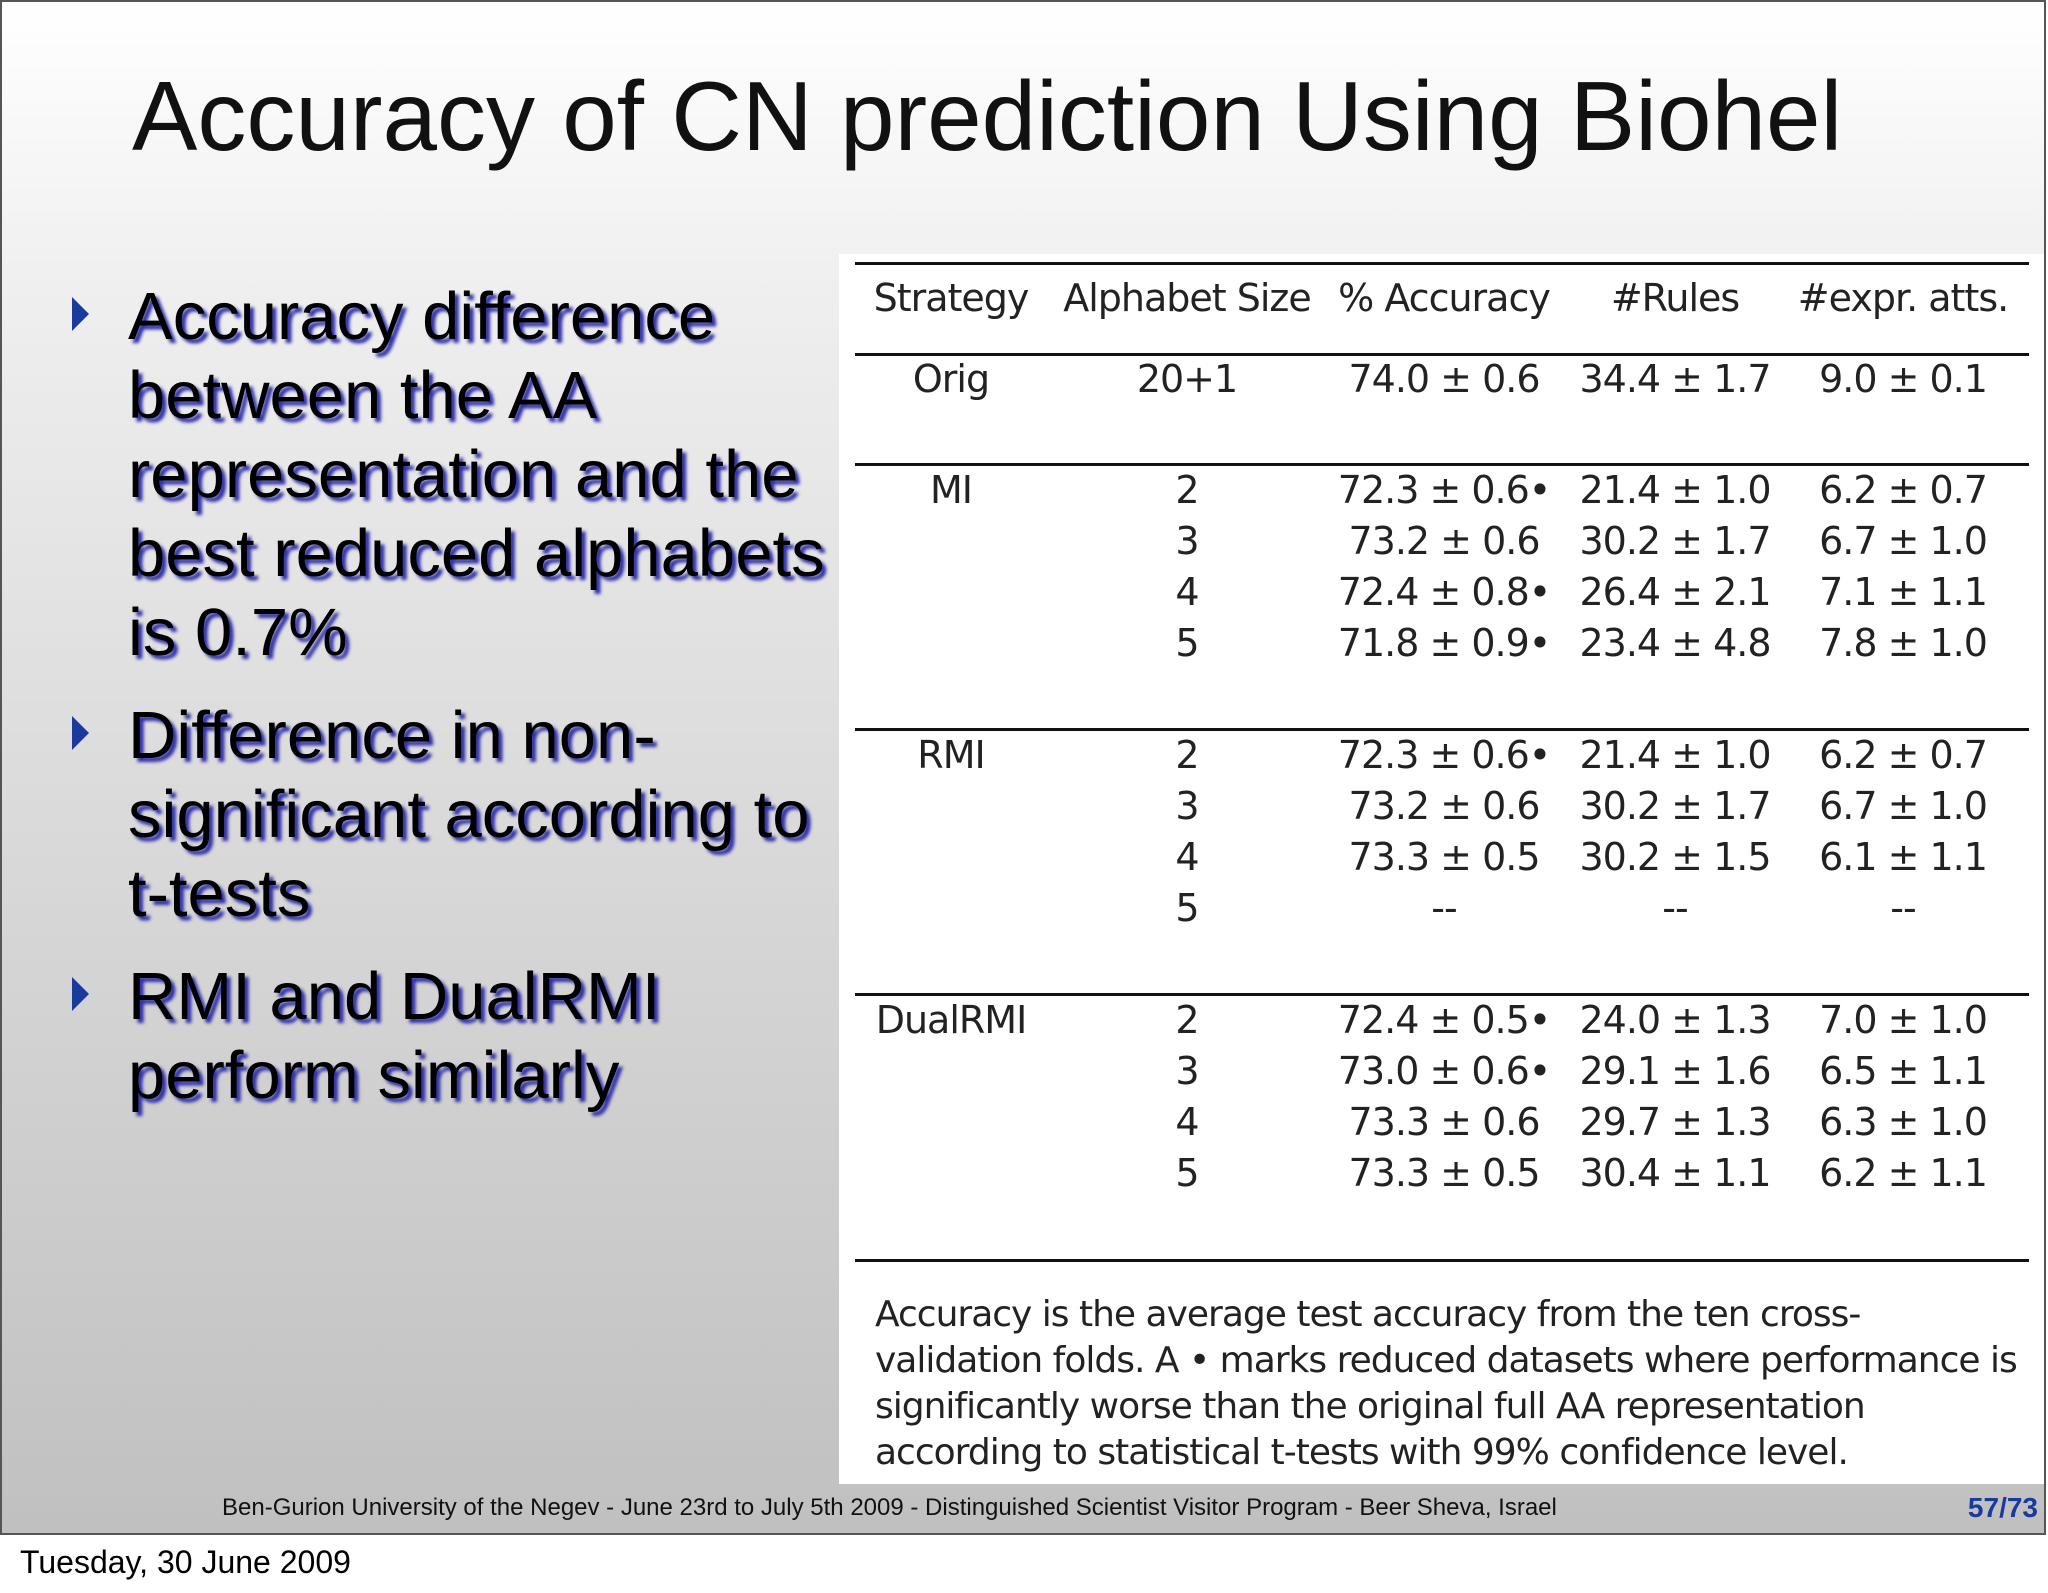  Describe the element at coordinates (951, 1020) in the screenshot. I see `table-strategy-label: DualRMI` at that location.